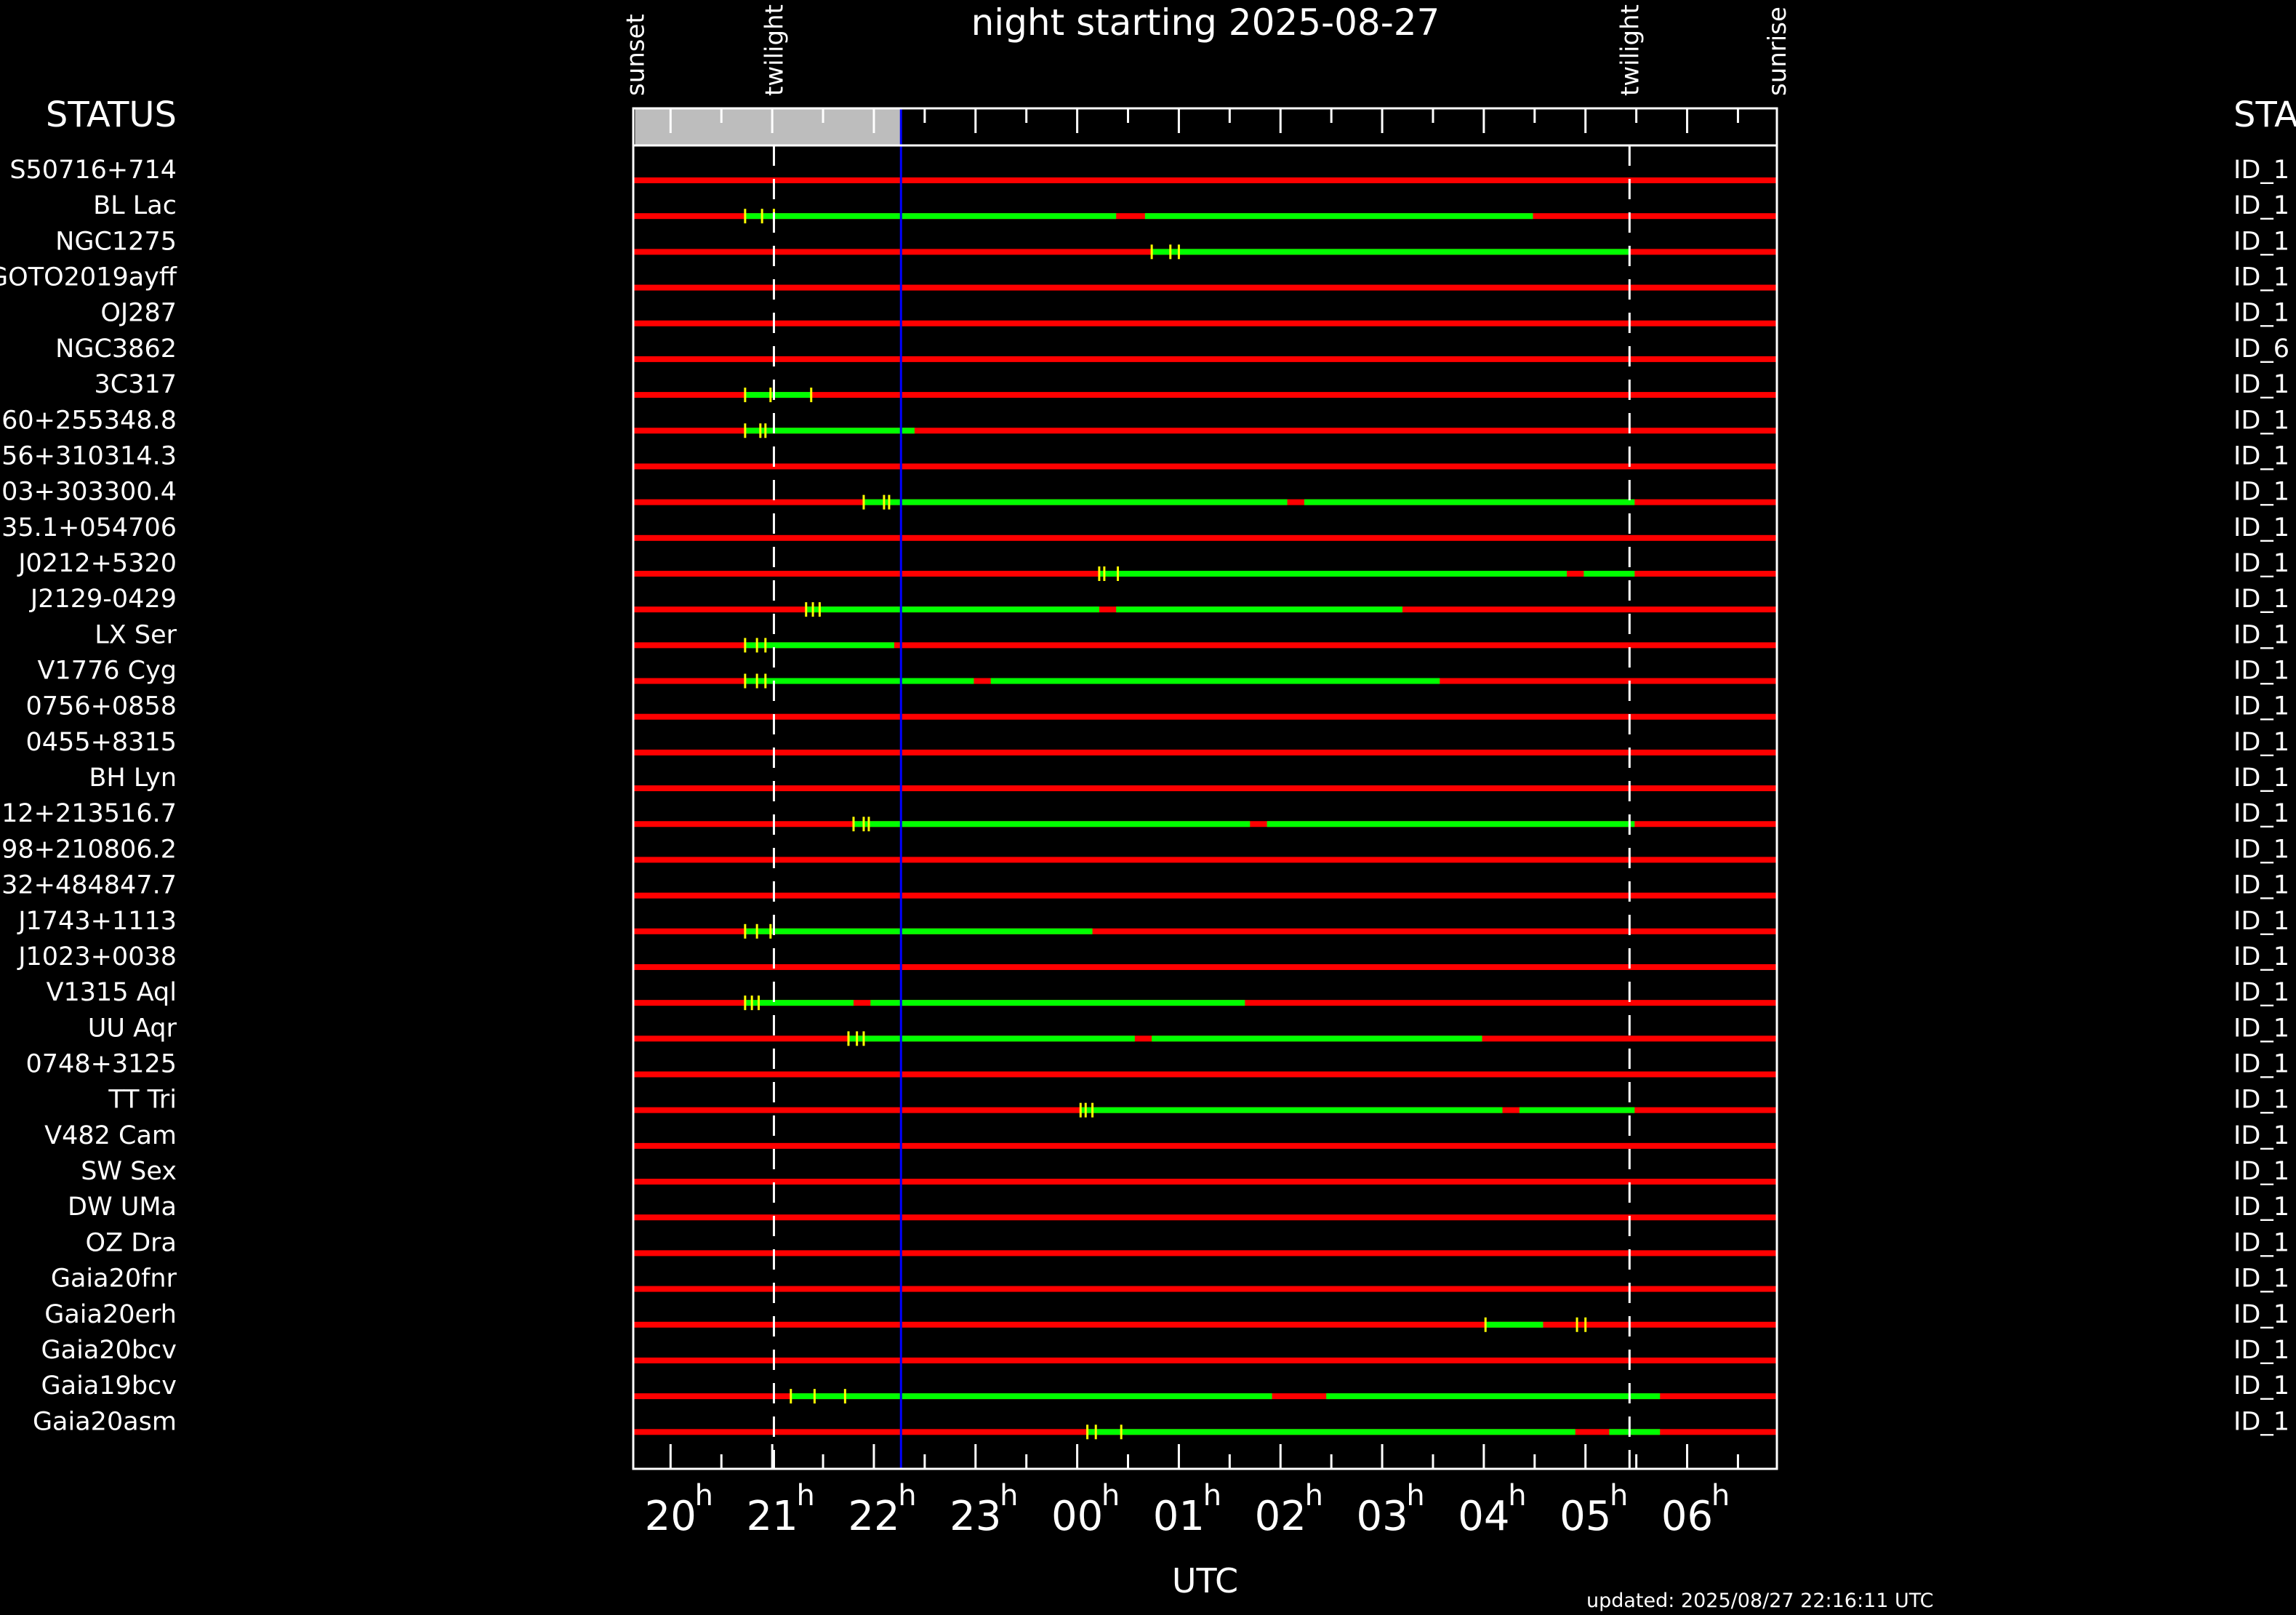  I want to click on x-tick-label: 02, so click(1280, 1516).